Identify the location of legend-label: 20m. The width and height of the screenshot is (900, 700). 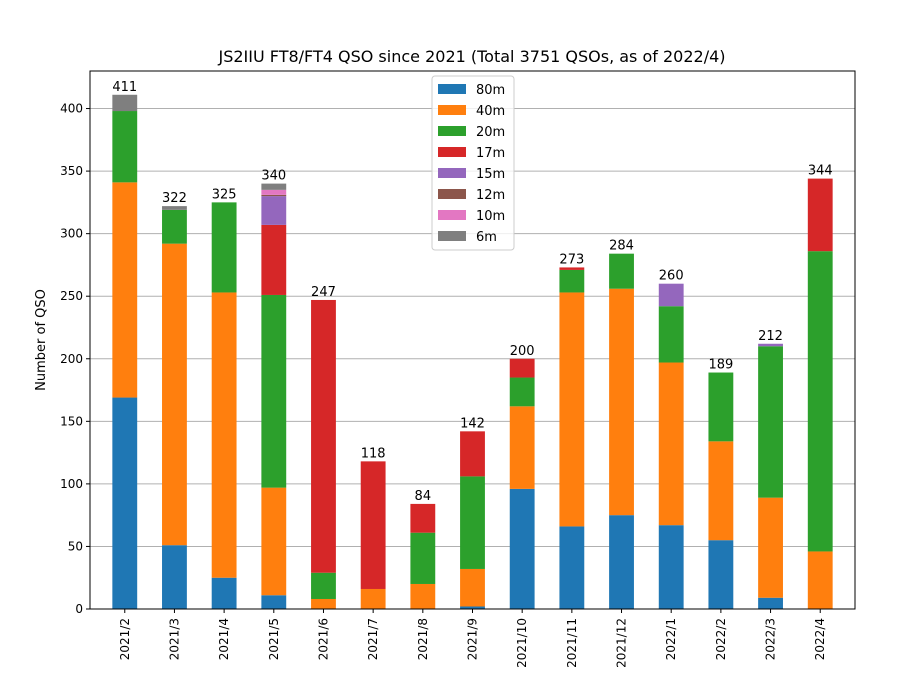
(490, 132).